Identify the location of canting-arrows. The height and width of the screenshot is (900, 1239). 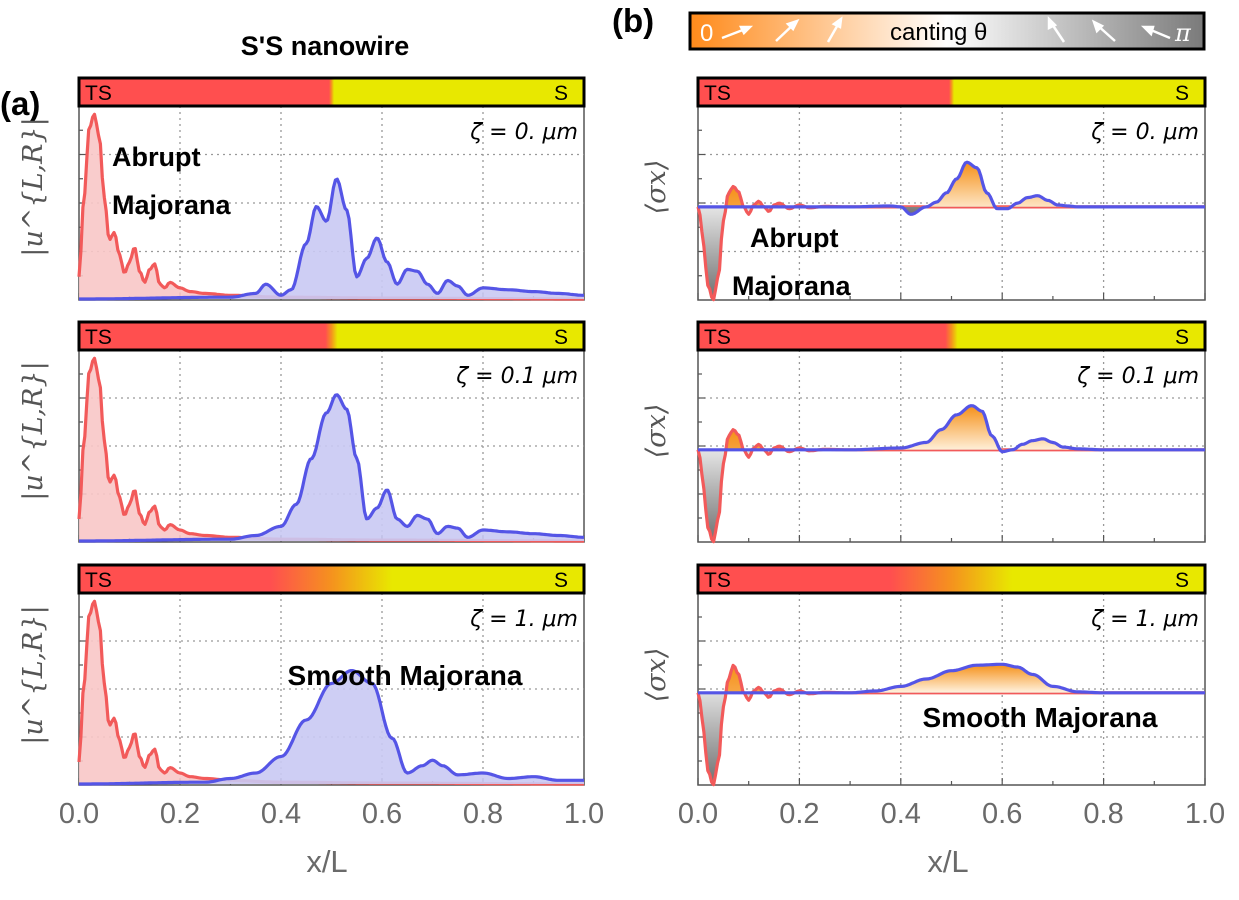
(946, 29).